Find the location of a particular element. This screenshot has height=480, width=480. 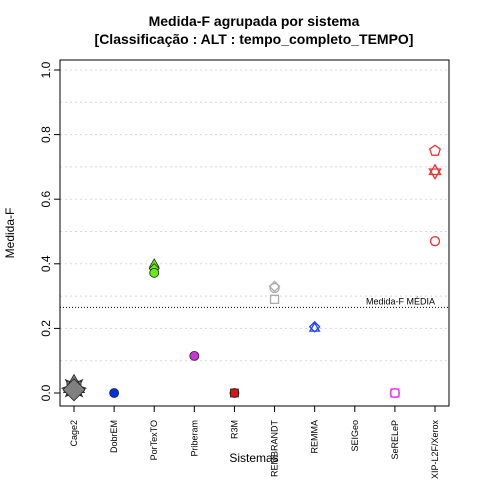

x-tick-label: SeRELeP is located at coordinates (395, 440).